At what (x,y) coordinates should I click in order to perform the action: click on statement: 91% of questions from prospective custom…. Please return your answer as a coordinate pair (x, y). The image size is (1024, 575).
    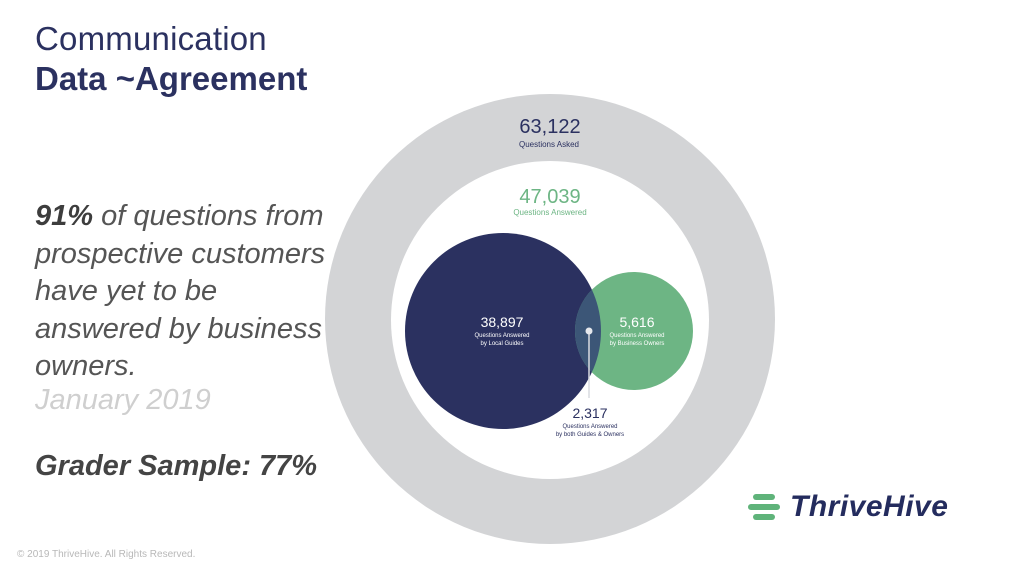
    Looking at the image, I should click on (185, 292).